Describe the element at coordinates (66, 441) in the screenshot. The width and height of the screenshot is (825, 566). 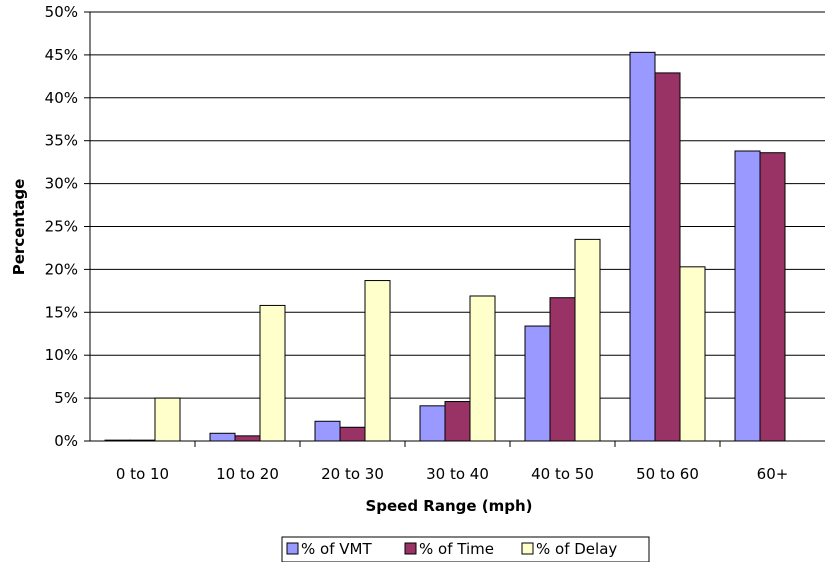
I see `y-tick-label: 0%` at that location.